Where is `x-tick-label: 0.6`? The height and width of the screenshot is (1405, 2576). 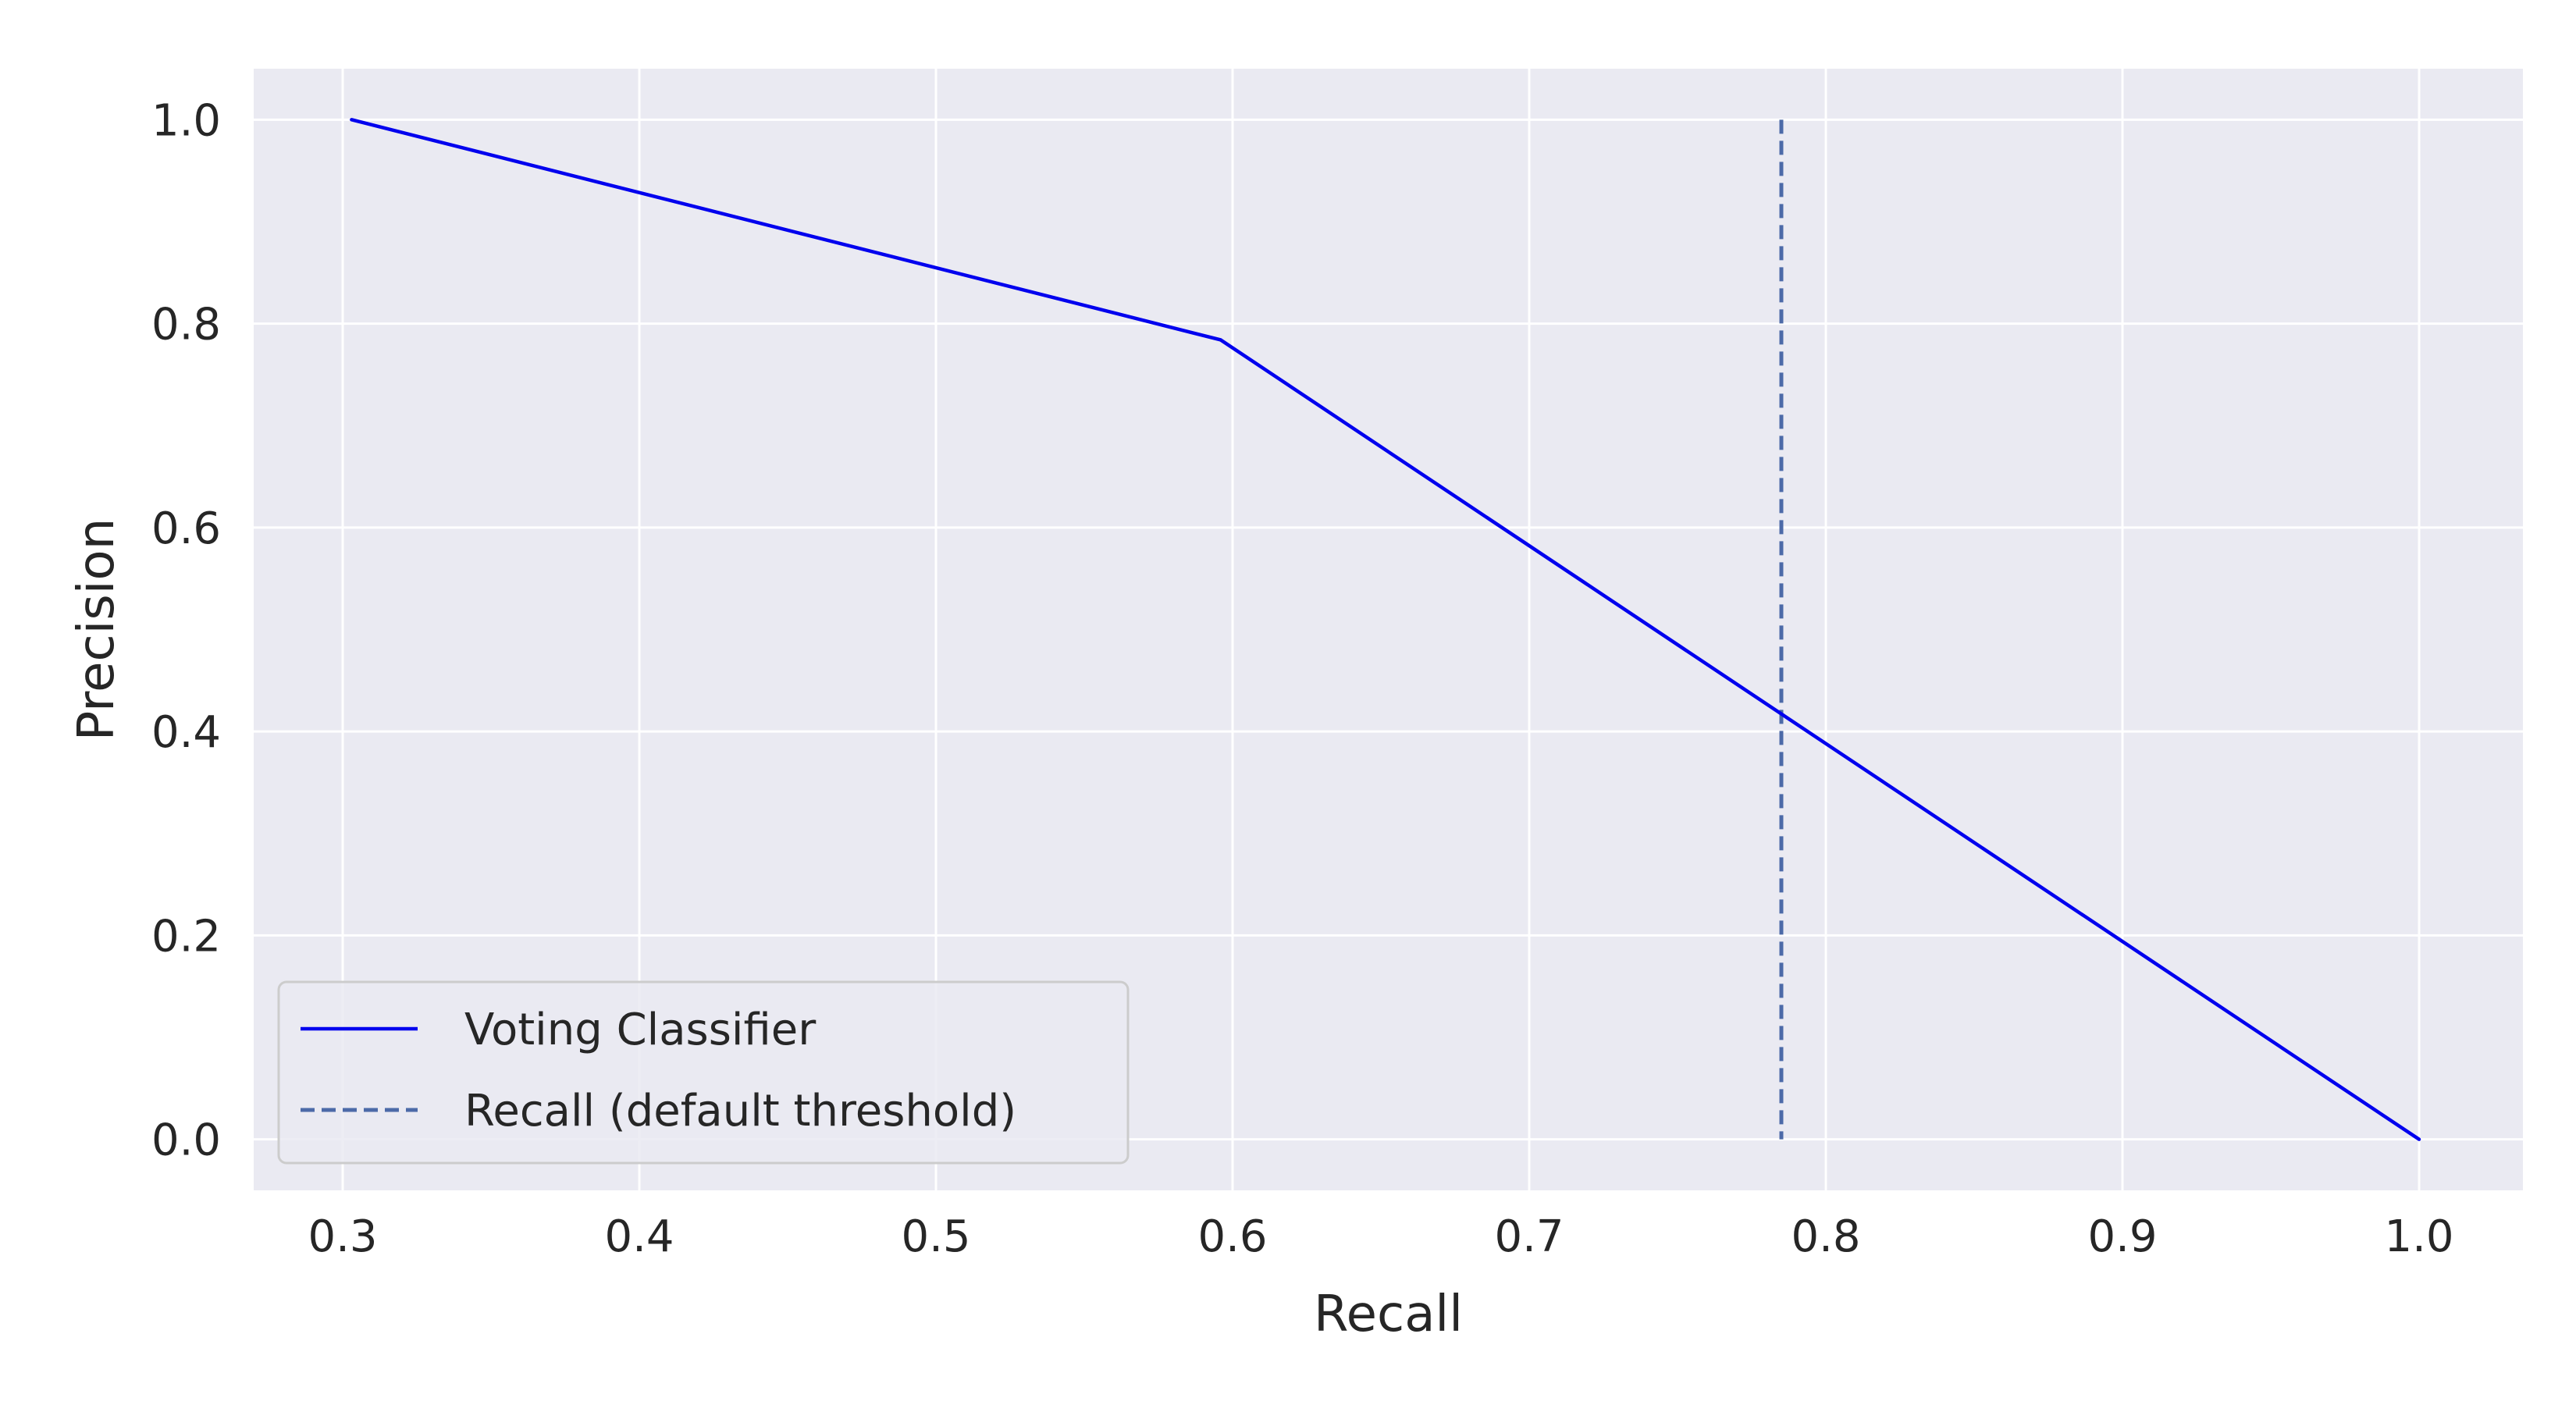 x-tick-label: 0.6 is located at coordinates (1232, 1236).